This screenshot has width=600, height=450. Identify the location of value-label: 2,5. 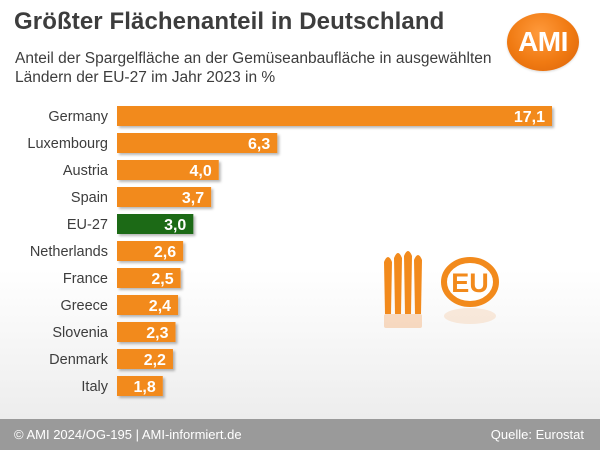
(162, 279).